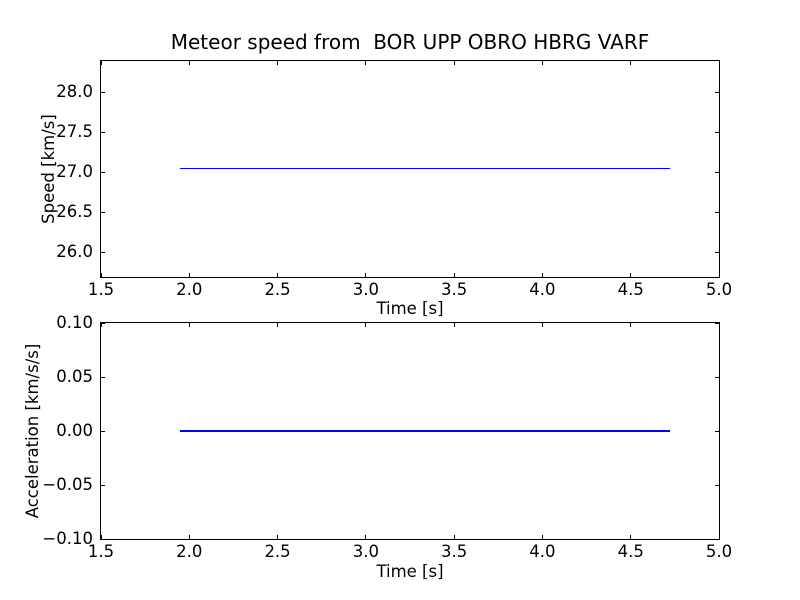 This screenshot has height=600, width=800. Describe the element at coordinates (74, 172) in the screenshot. I see `y-tick-label: 27.0` at that location.